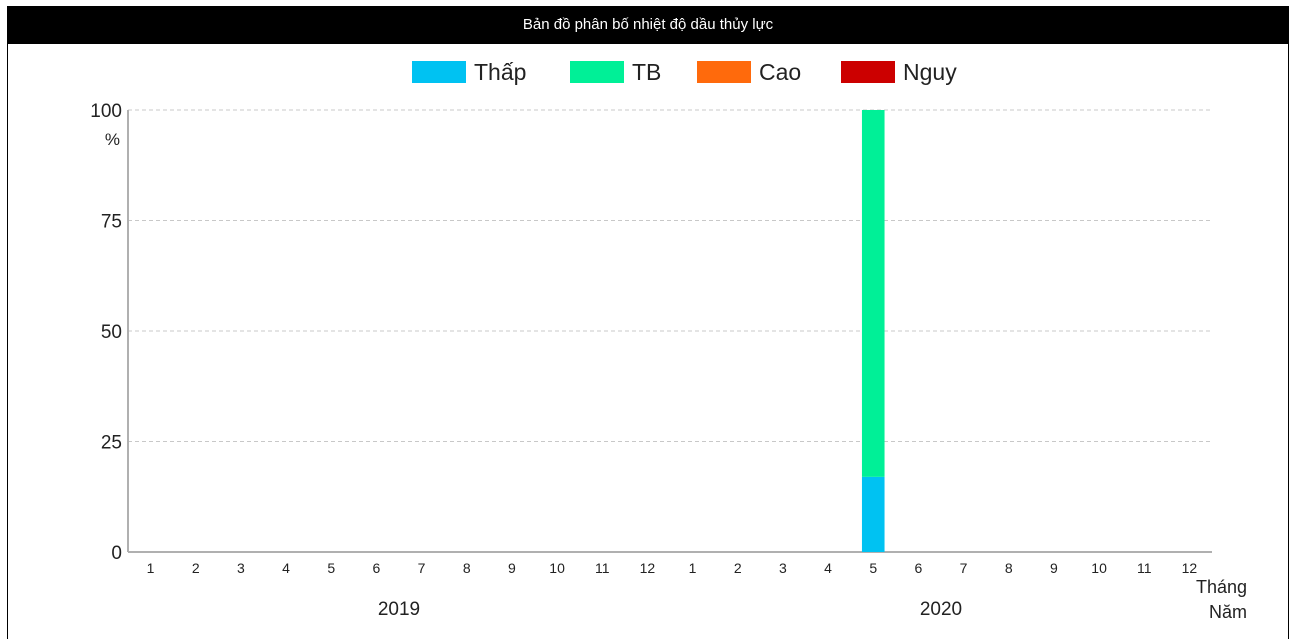  Describe the element at coordinates (196, 568) in the screenshot. I see `x-tick-label-2019-2: 2` at that location.